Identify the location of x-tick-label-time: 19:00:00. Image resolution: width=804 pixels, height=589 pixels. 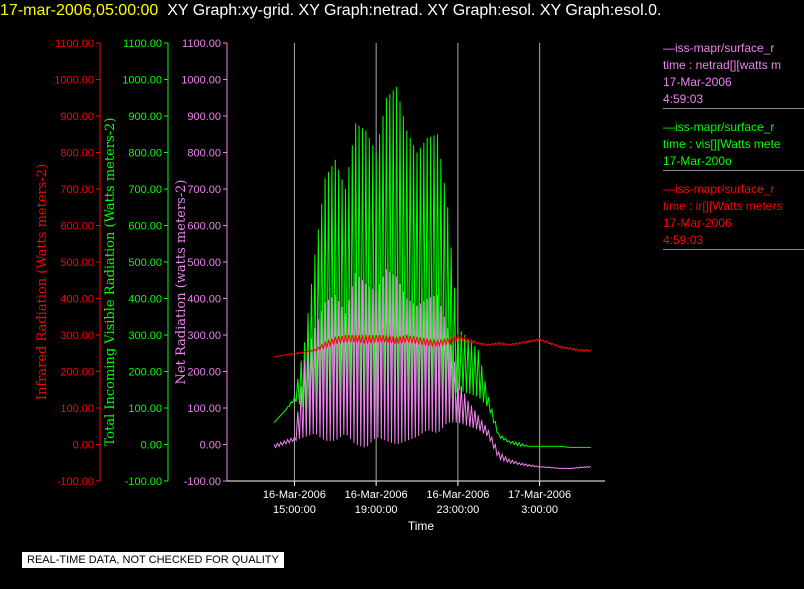
(376, 510).